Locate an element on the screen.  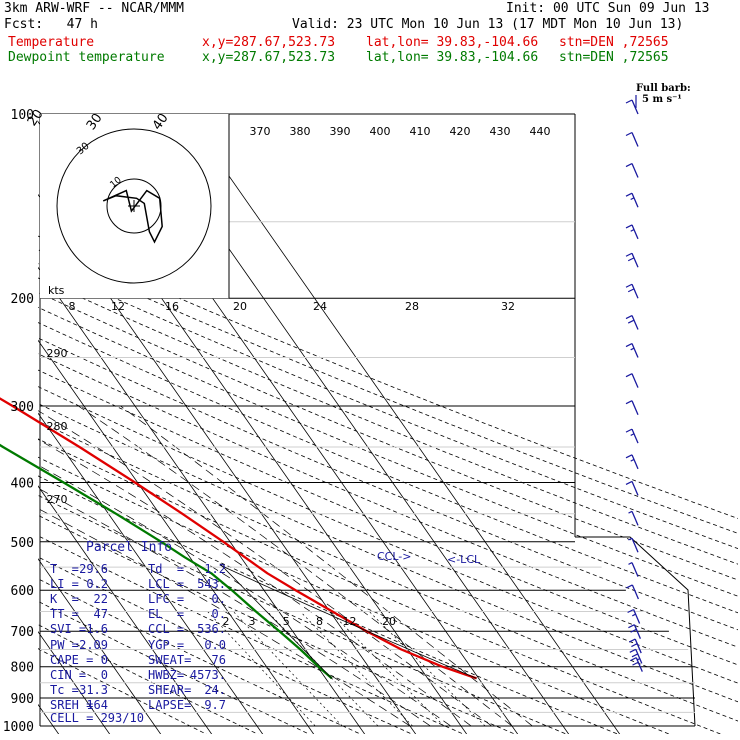
legend-temperature-label: Temperature is located at coordinates (51, 42).